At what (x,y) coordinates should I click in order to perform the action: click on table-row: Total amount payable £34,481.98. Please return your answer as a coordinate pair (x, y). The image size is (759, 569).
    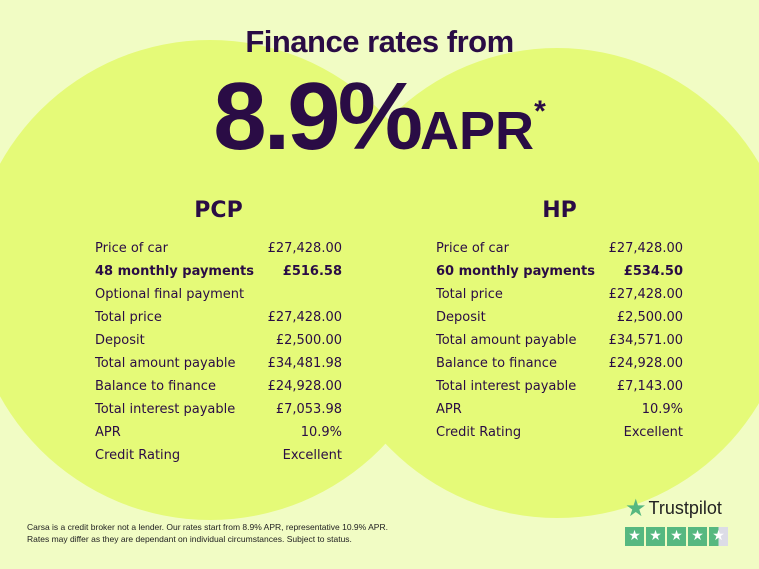
    Looking at the image, I should click on (218, 363).